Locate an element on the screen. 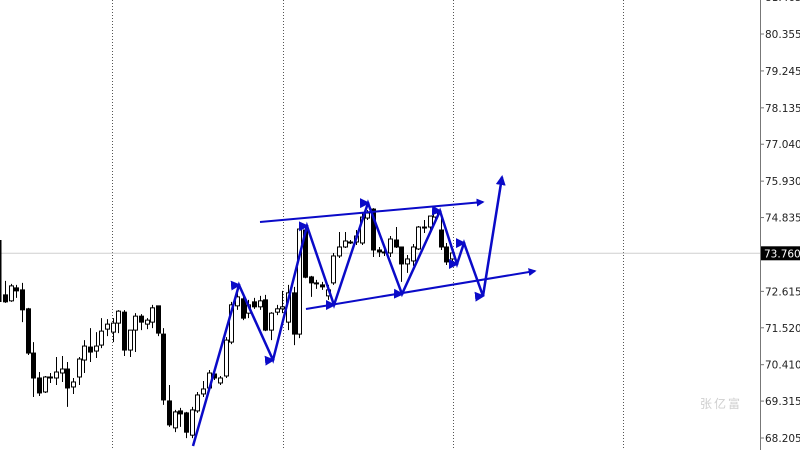 The image size is (800, 450). y-tick-label: 78.135 is located at coordinates (782, 109).